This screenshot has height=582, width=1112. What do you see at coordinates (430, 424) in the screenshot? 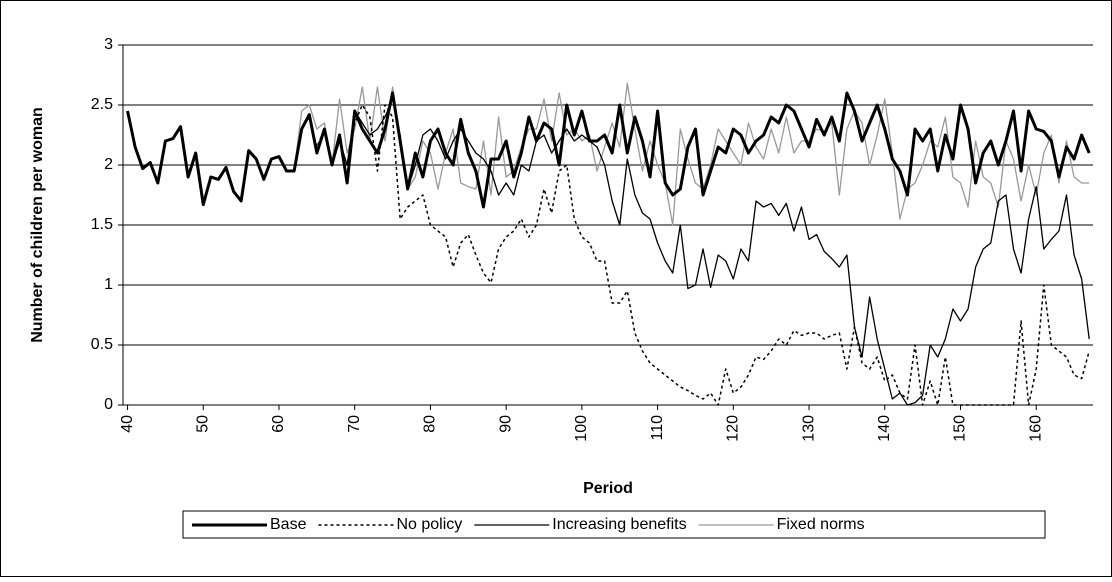
I see `x-tick-label: 80` at bounding box center [430, 424].